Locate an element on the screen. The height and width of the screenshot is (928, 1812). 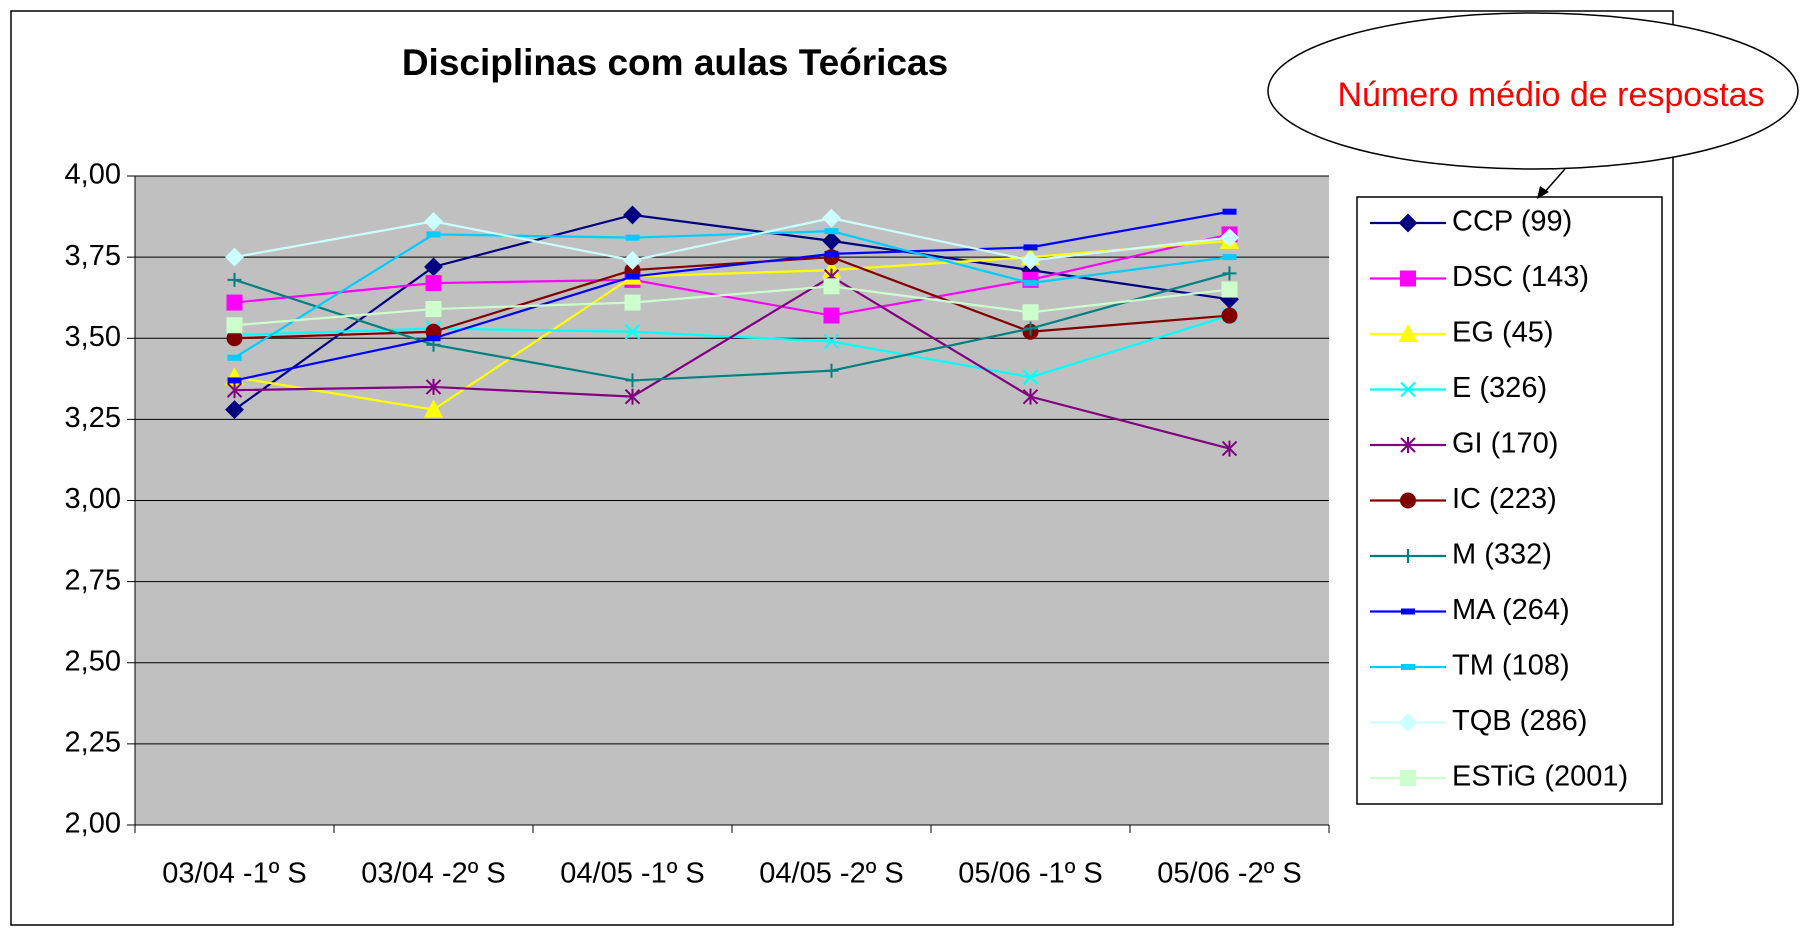
annotation-arrowhead is located at coordinates (1543, 192).